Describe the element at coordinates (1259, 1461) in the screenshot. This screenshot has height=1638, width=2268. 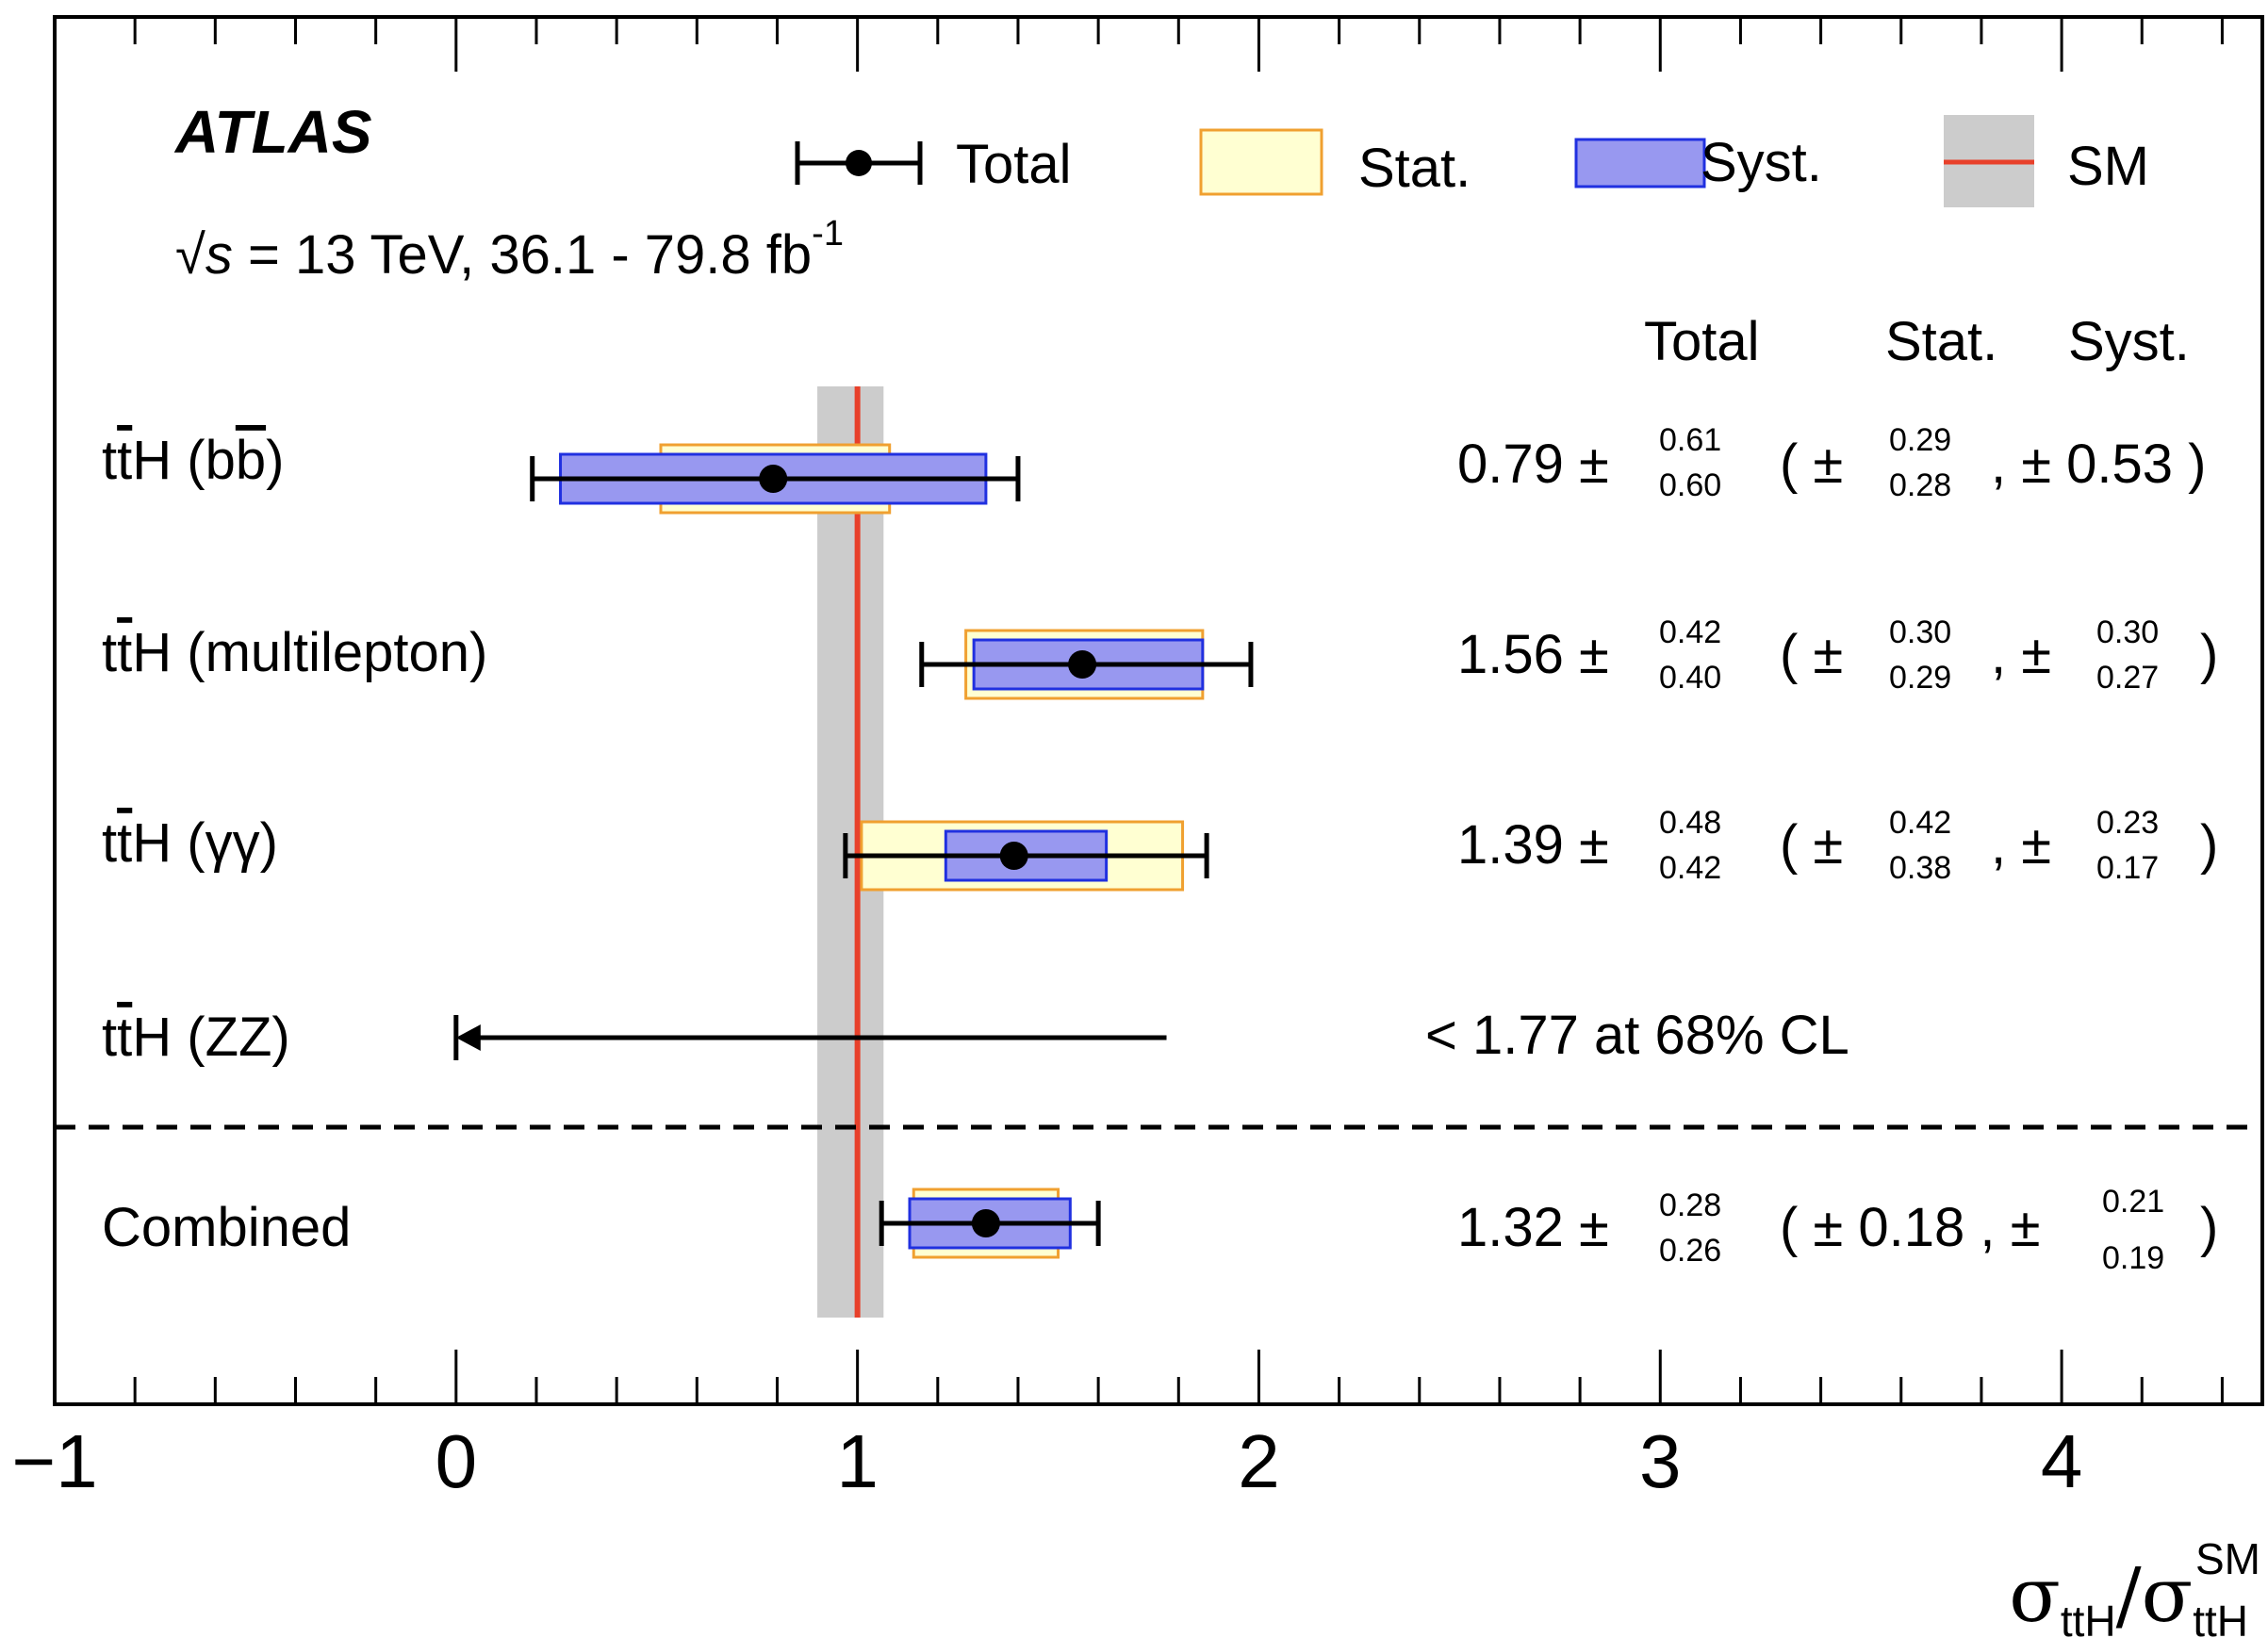
I see `x-tick-label: 2` at that location.